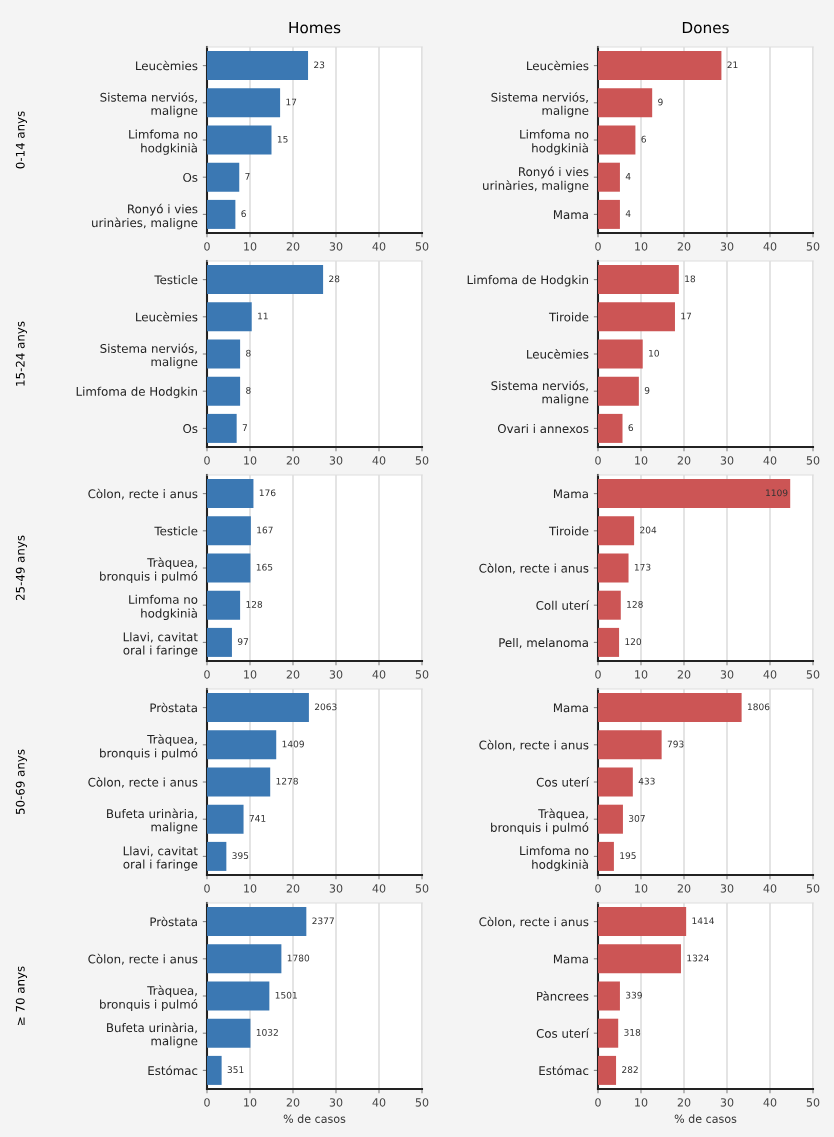  Describe the element at coordinates (637, 818) in the screenshot. I see `annotation: 307` at that location.